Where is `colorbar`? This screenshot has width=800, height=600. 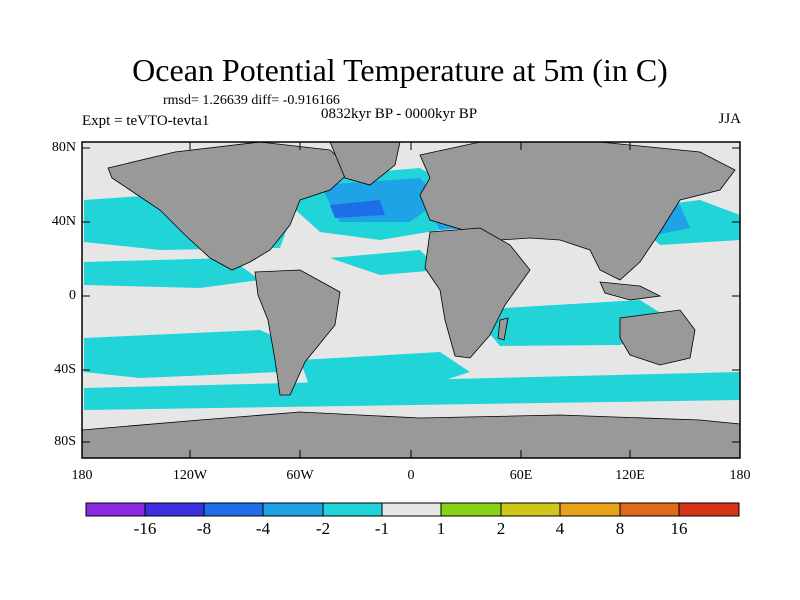 colorbar is located at coordinates (412, 509).